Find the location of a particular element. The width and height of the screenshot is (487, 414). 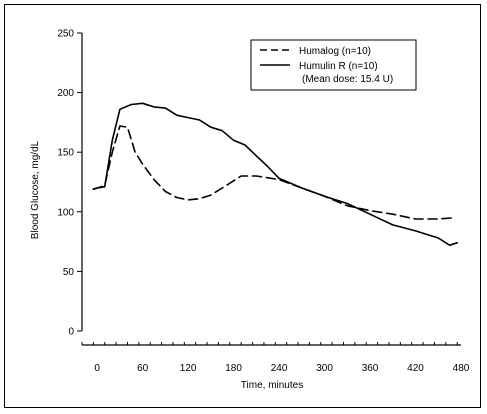

x-tick-label: 240 is located at coordinates (279, 368).